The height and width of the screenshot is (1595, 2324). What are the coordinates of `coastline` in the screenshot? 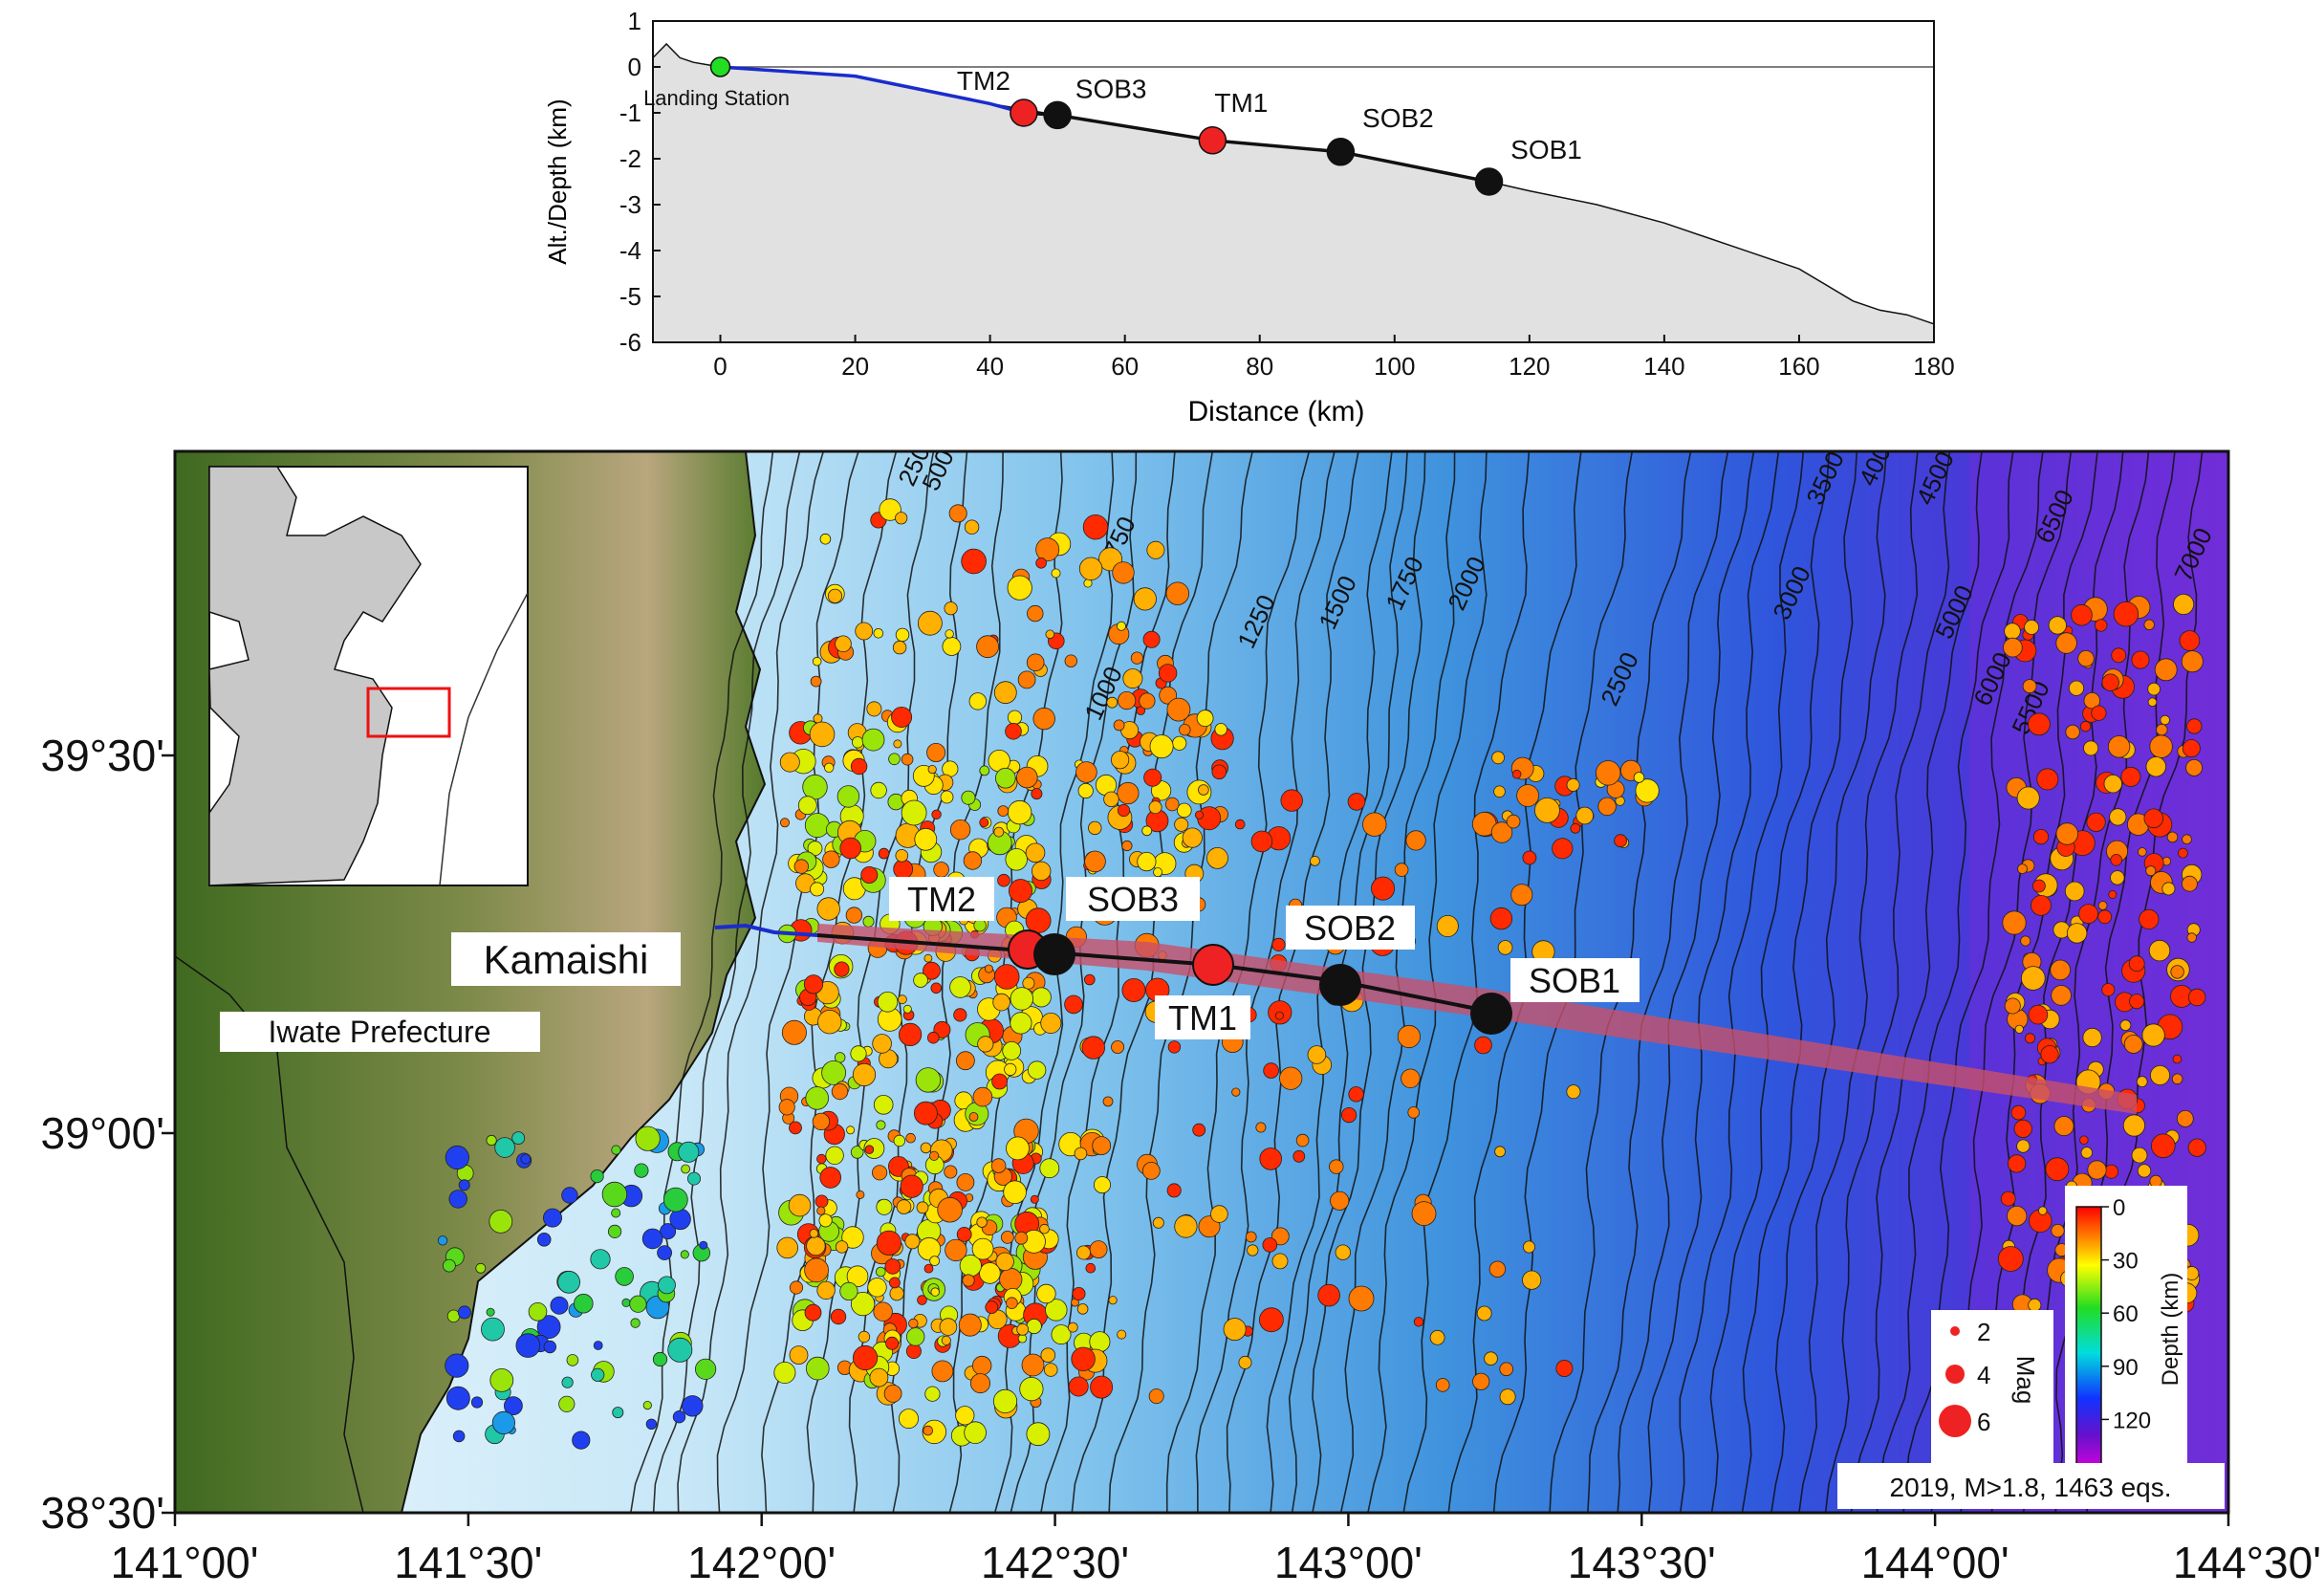 It's located at (584, 982).